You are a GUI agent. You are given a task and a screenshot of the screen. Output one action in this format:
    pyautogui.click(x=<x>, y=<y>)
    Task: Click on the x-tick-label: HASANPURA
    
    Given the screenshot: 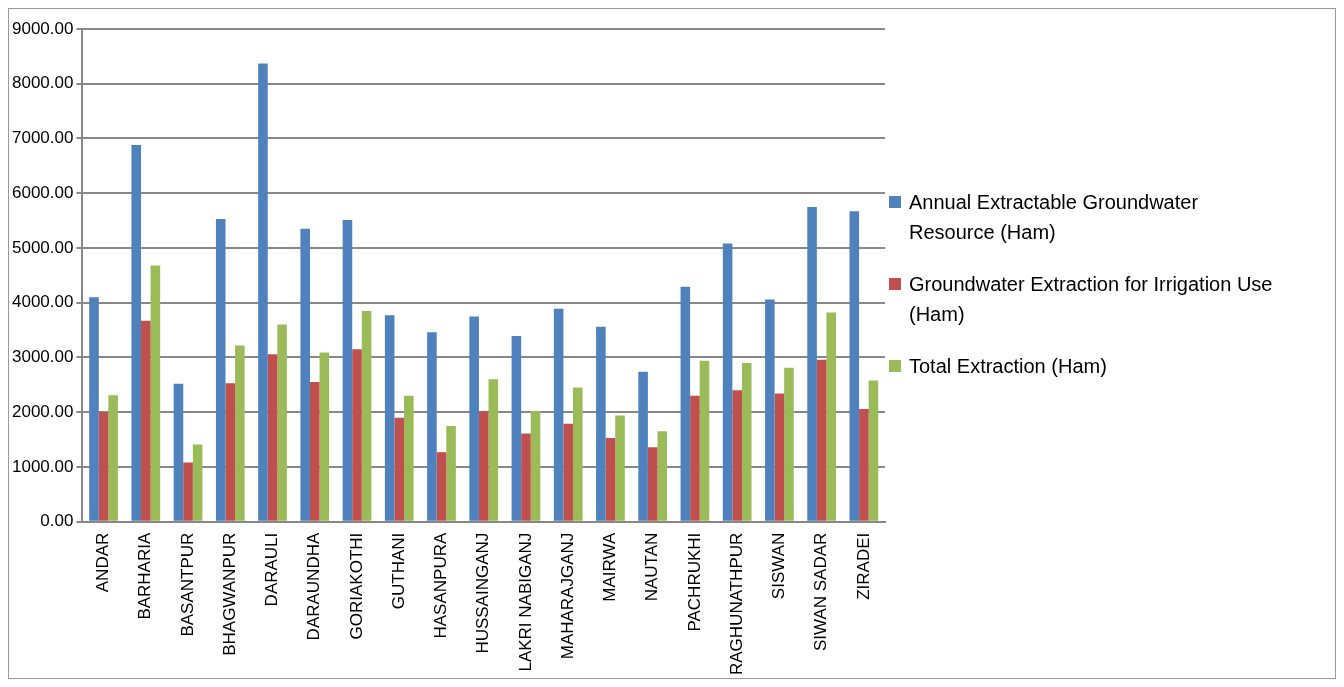 What is the action you would take?
    pyautogui.click(x=441, y=585)
    